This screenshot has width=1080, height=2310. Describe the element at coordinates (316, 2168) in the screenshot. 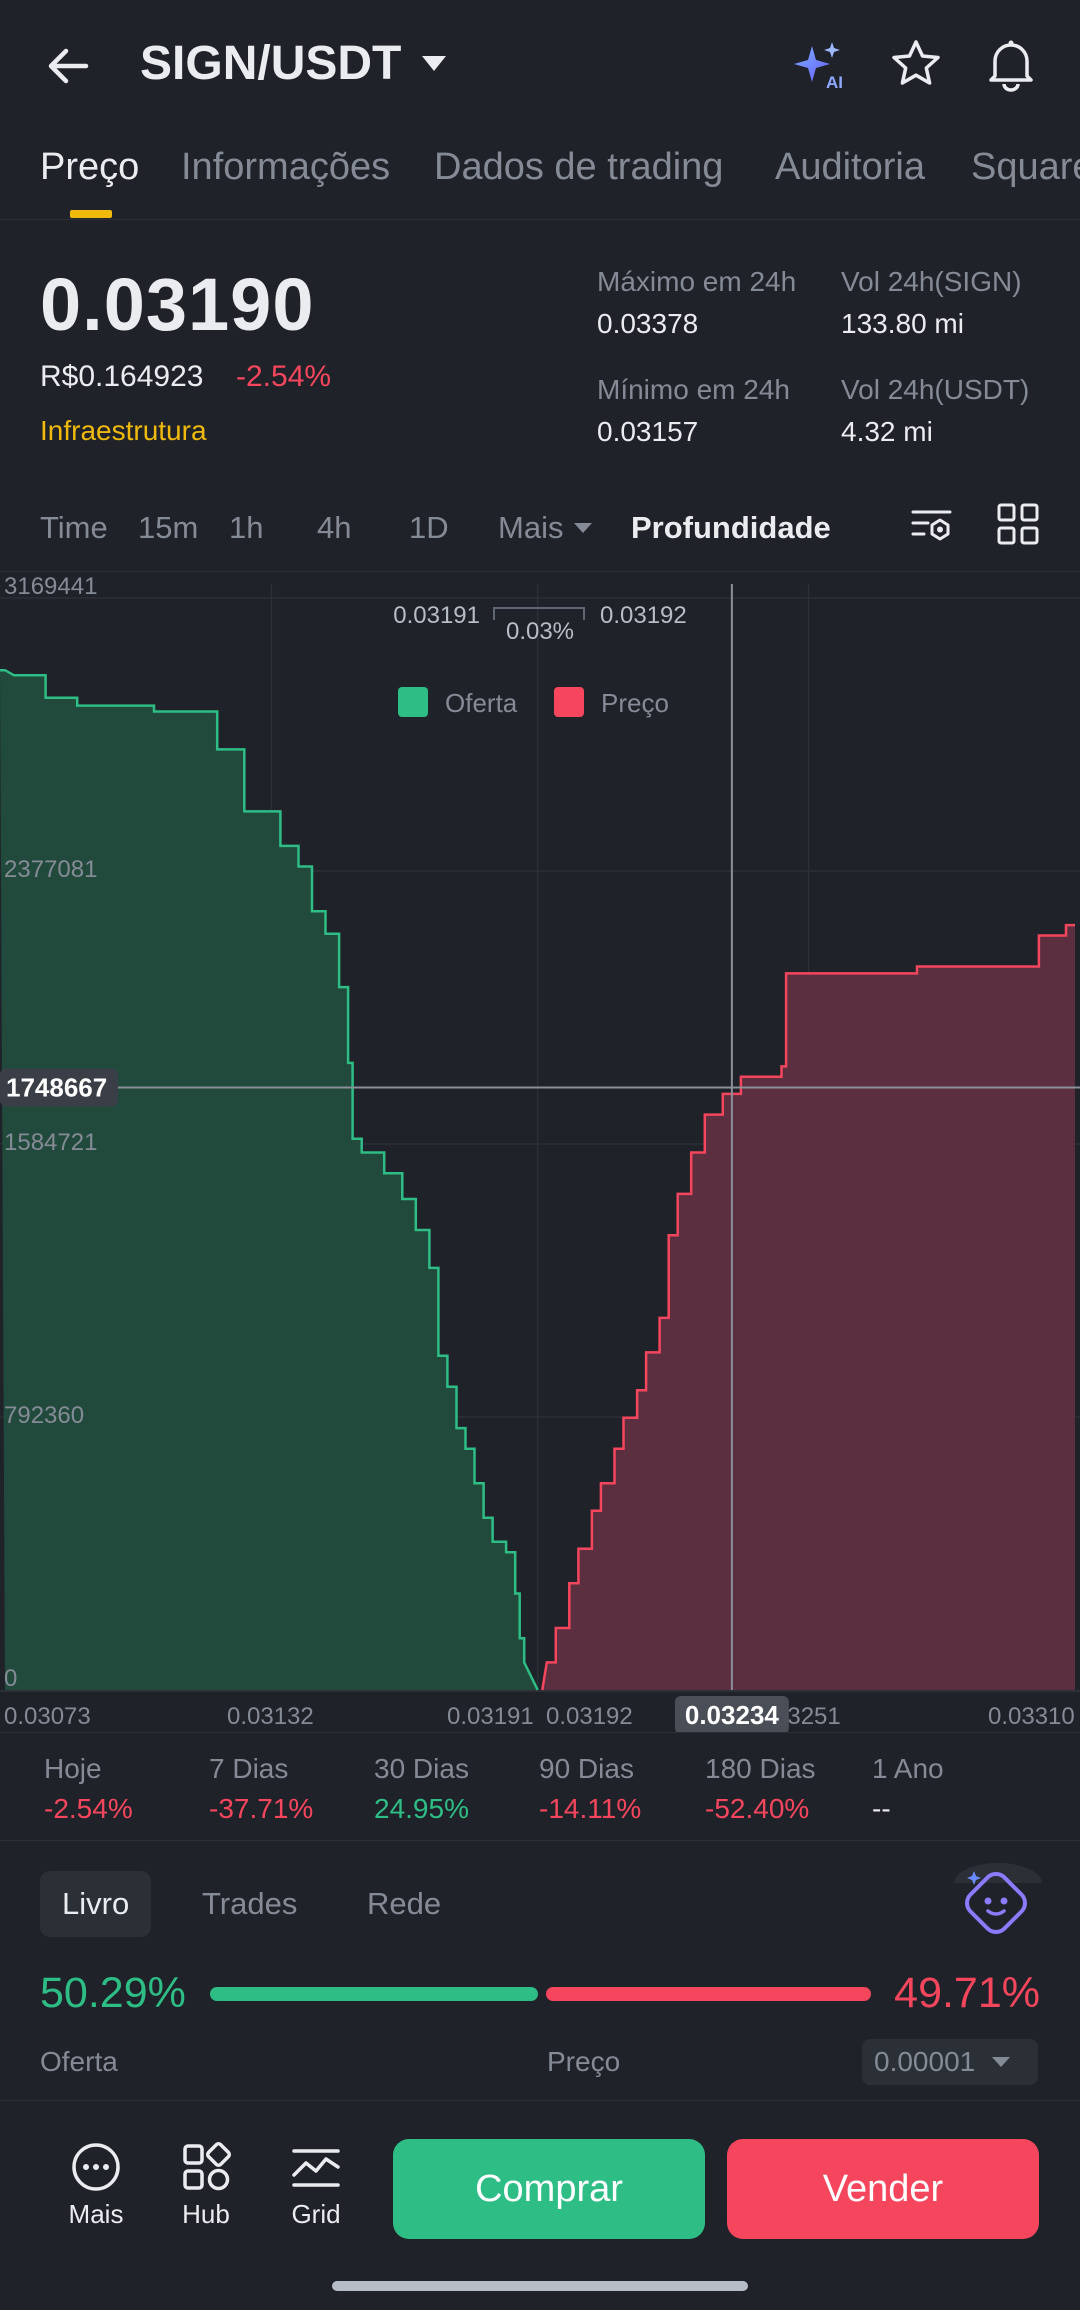

I see `grid-trading-icon` at that location.